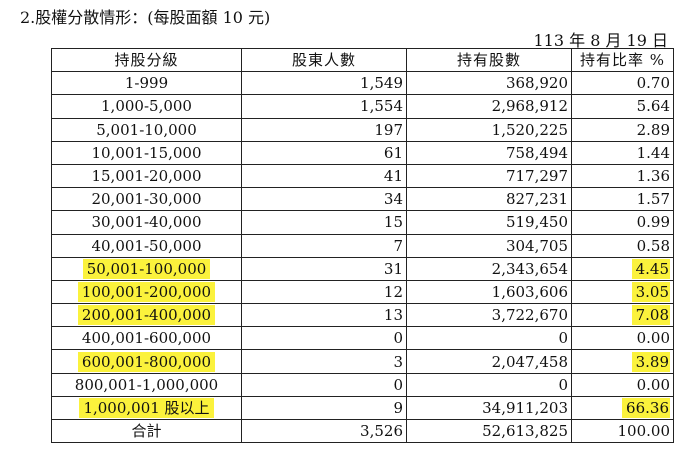 The width and height of the screenshot is (688, 471). Describe the element at coordinates (146, 384) in the screenshot. I see `shareholding-level-cell: 800,001-1,000,000` at that location.